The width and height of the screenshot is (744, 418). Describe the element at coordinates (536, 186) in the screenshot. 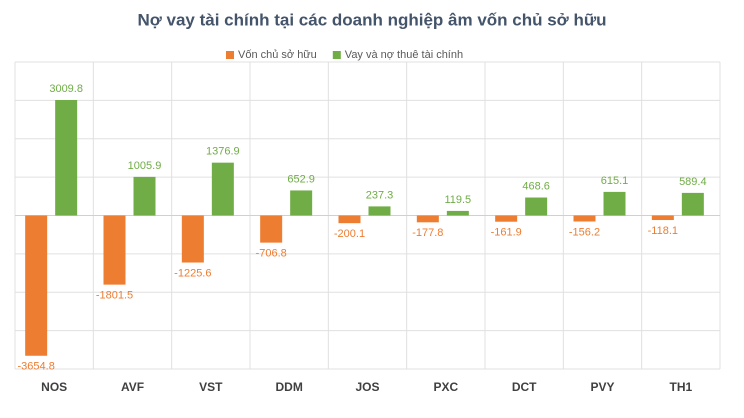

I see `value-label: 468.6` at that location.